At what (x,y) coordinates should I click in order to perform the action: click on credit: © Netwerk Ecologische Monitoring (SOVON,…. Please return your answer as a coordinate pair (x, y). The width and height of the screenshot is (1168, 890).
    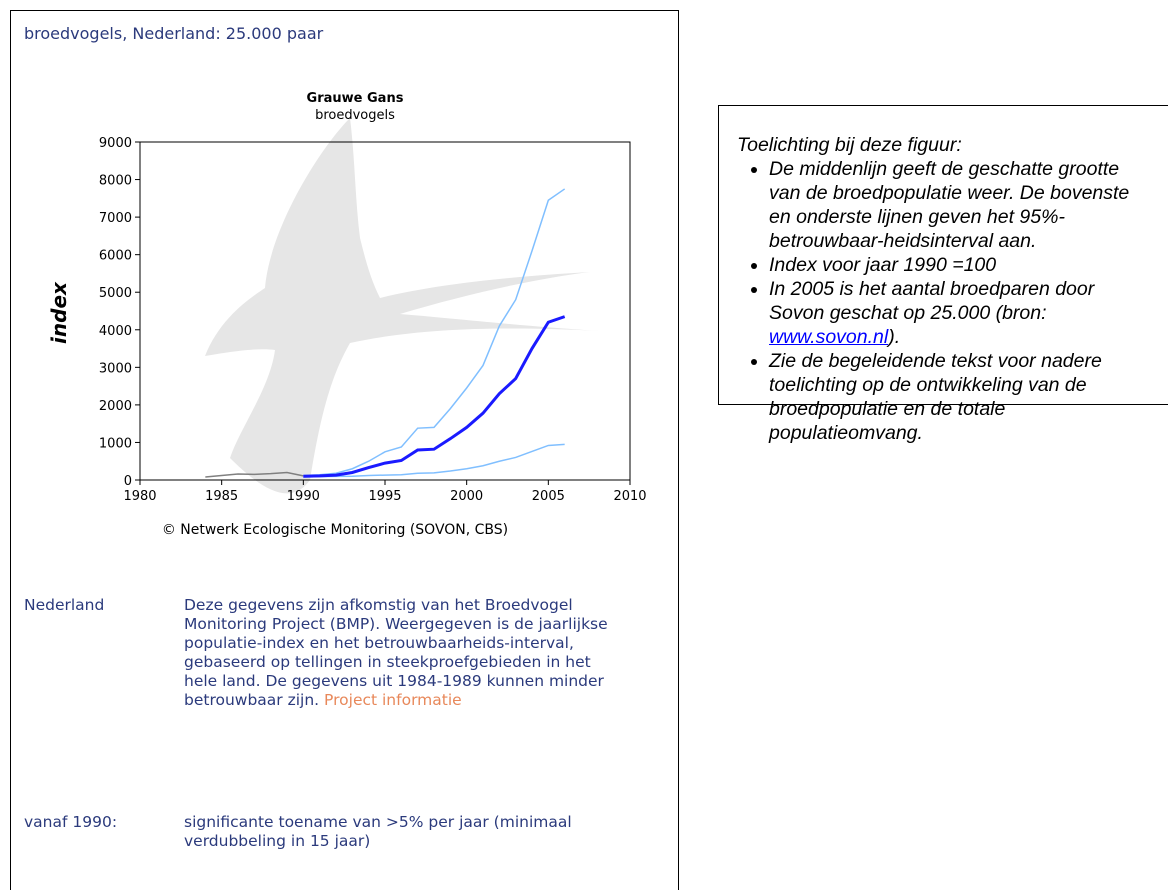
    Looking at the image, I should click on (335, 530).